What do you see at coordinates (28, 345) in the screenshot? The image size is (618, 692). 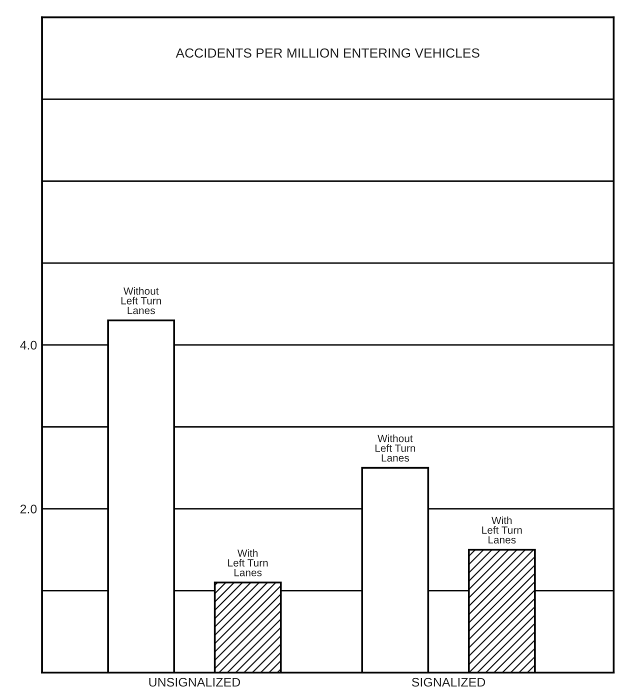 I see `y-tick-label: 4.0` at bounding box center [28, 345].